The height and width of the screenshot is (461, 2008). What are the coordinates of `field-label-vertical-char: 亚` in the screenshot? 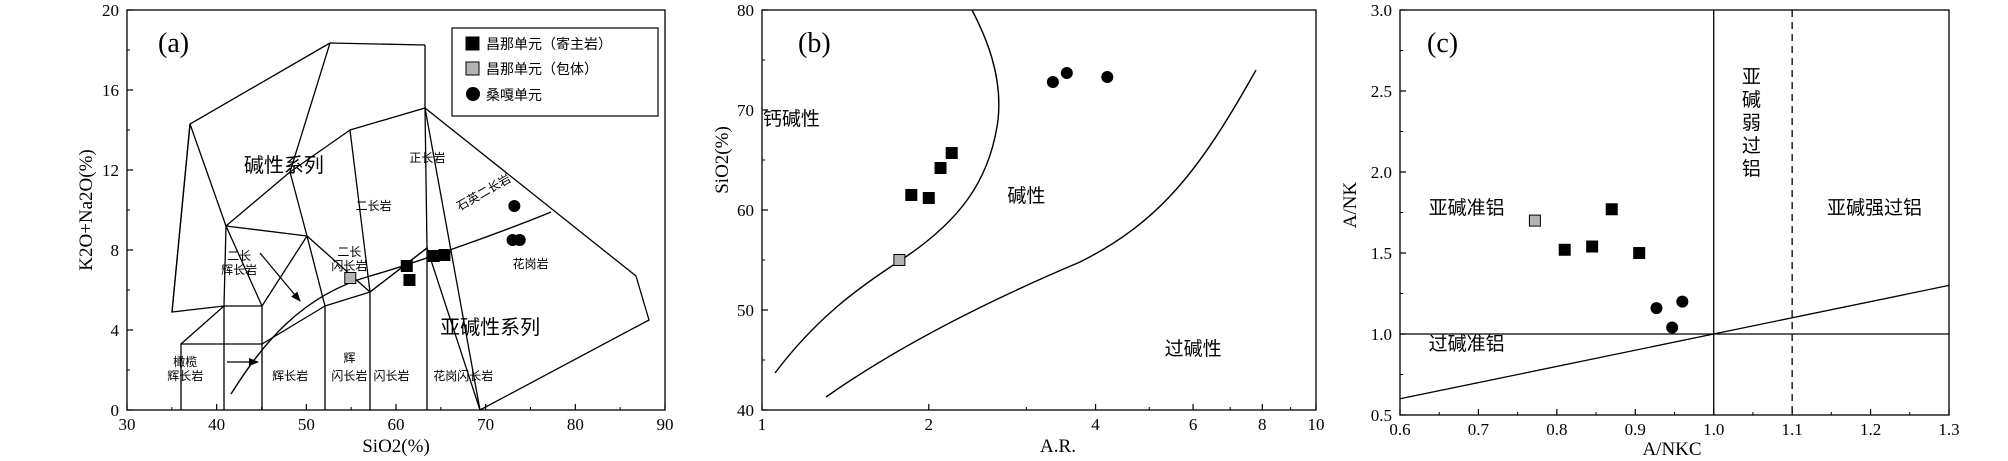 It's located at (1751, 77).